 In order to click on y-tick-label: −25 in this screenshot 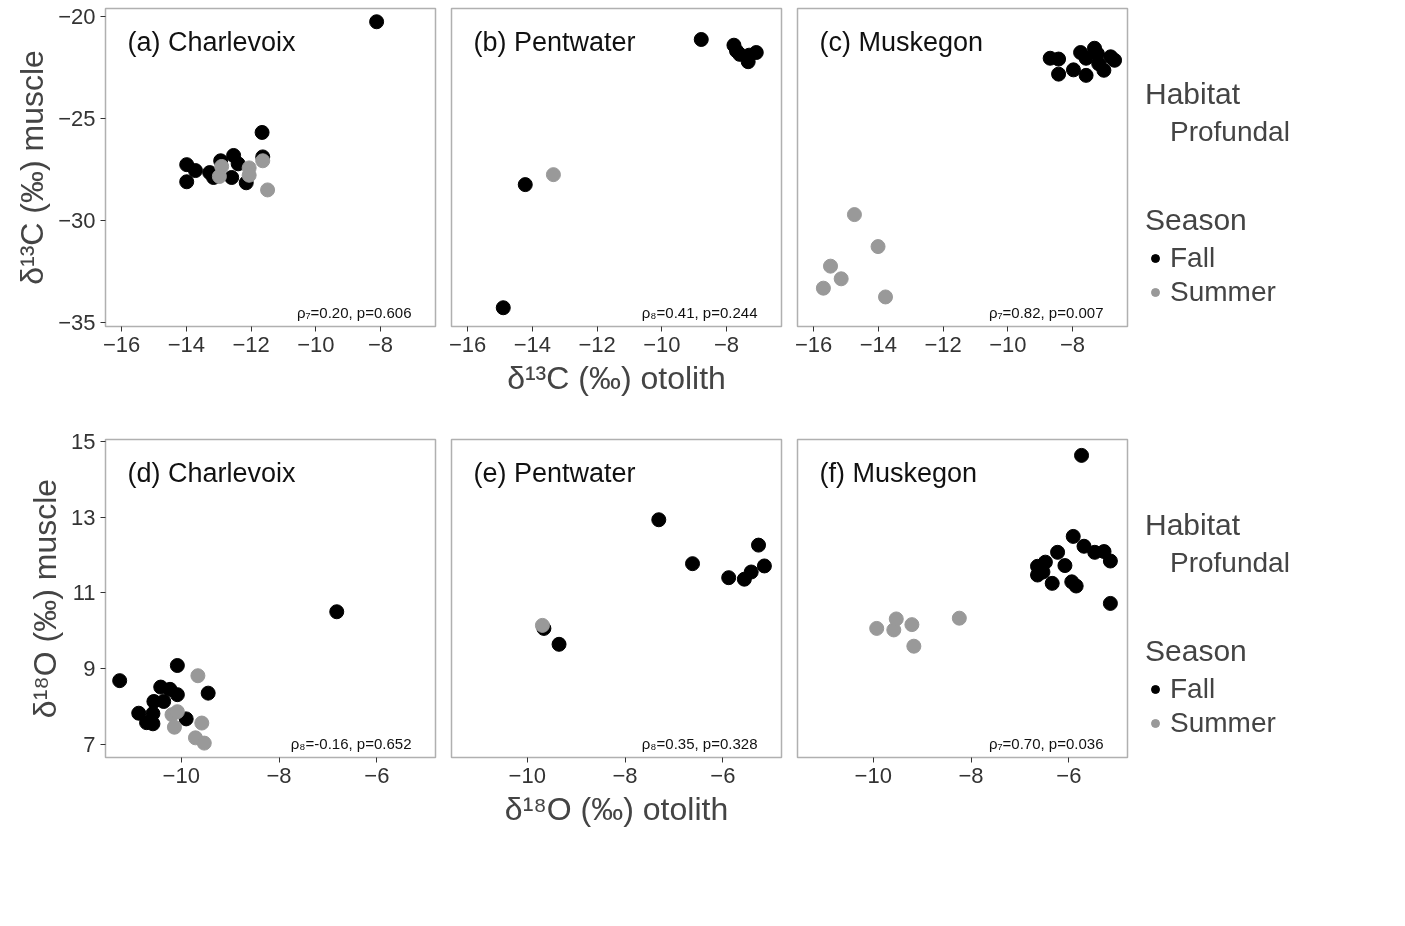, I will do `click(77, 119)`.